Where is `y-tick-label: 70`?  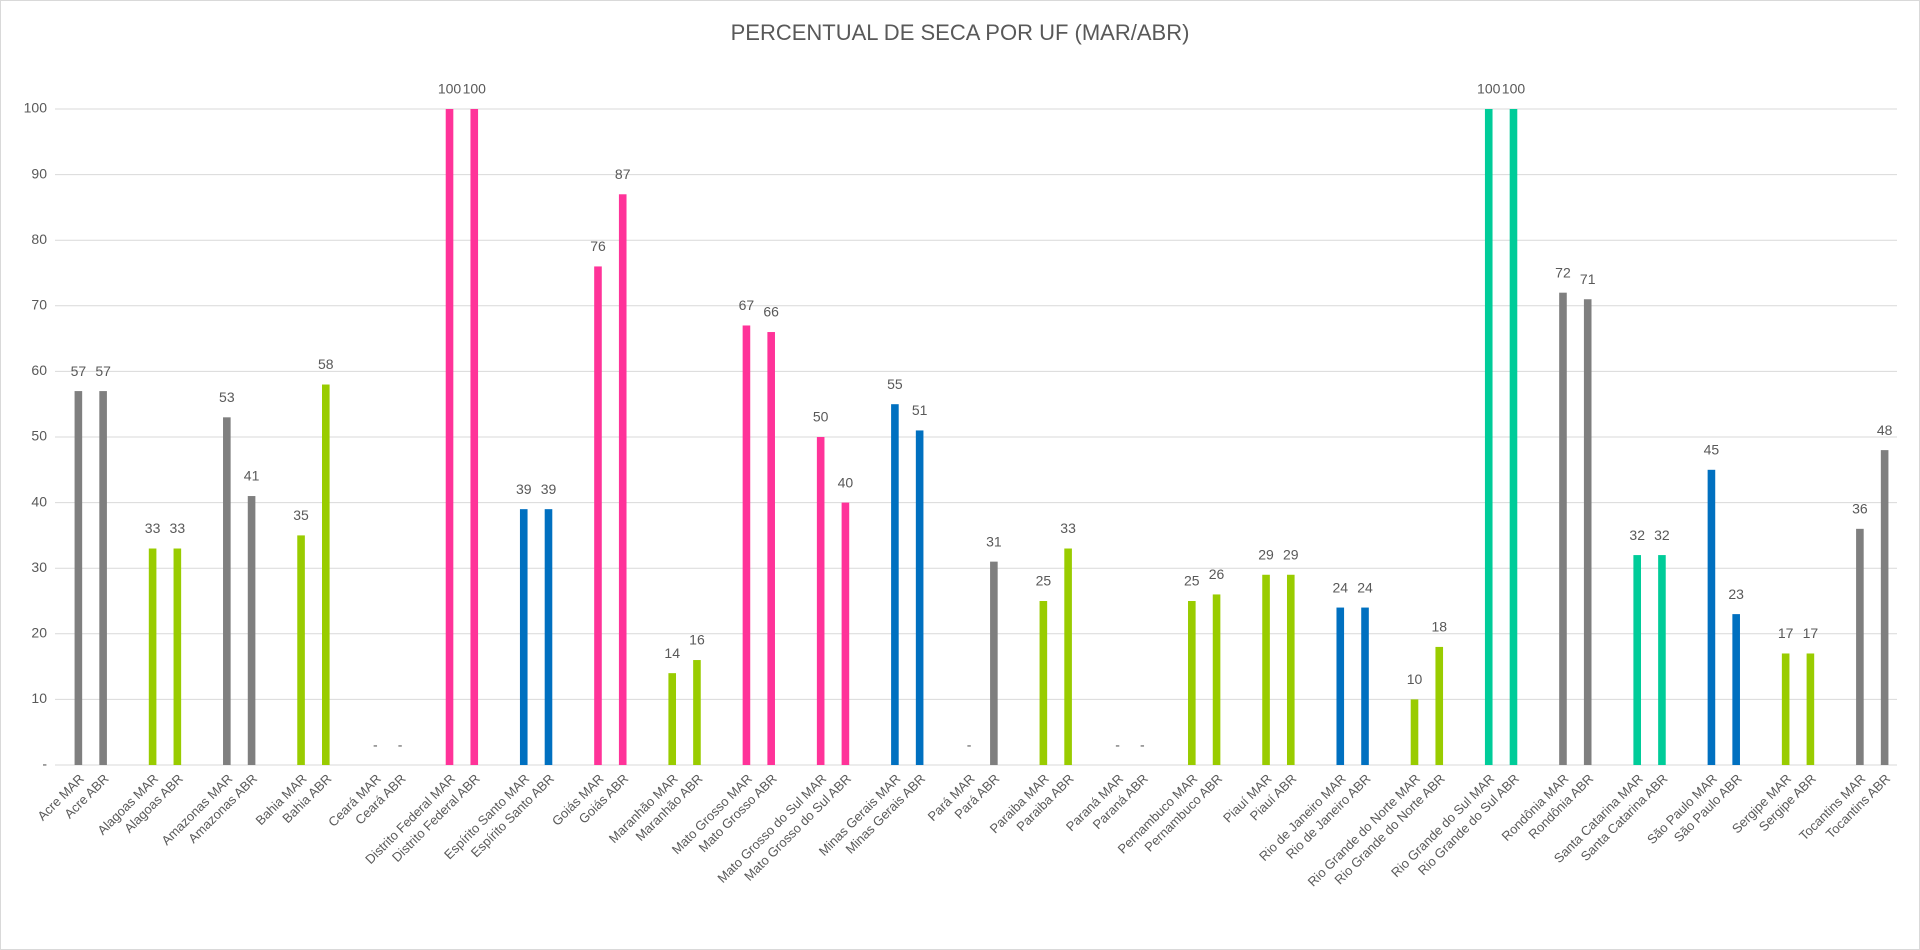 y-tick-label: 70 is located at coordinates (39, 305).